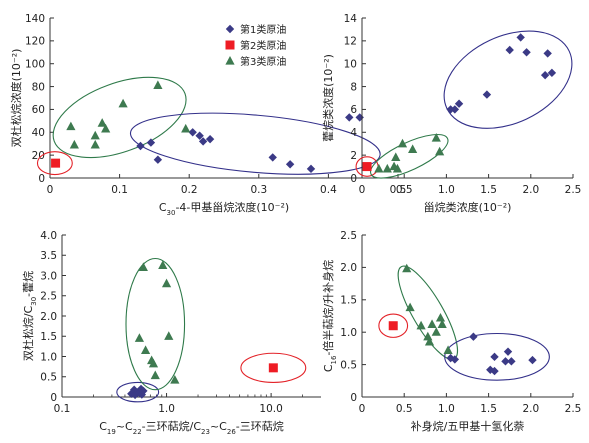 The image size is (589, 443). What do you see at coordinates (35, 42) in the screenshot?
I see `y-tick-label: 120` at bounding box center [35, 42].